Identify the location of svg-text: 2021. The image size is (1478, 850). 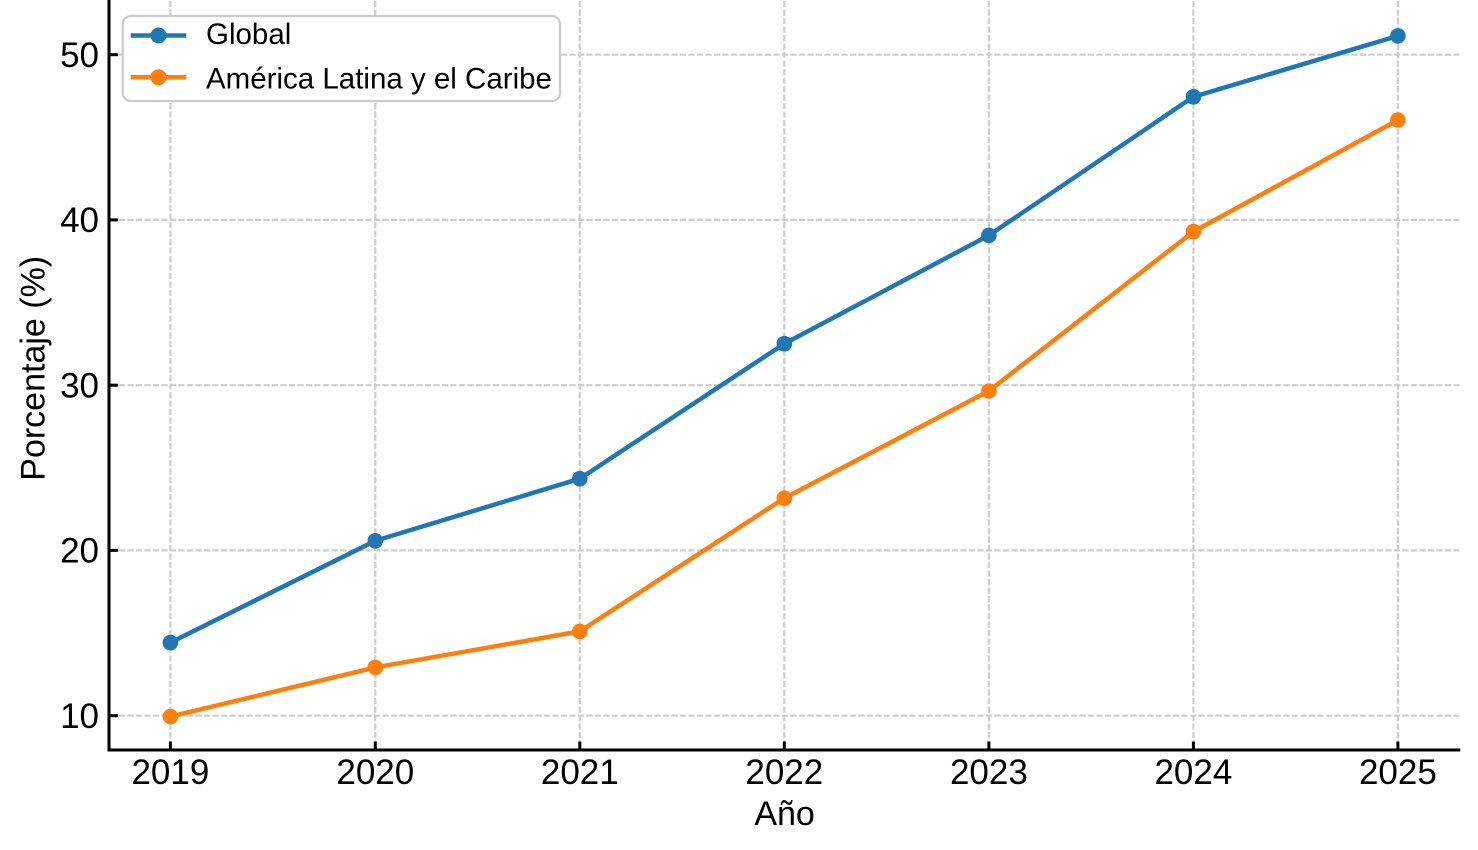
(580, 772).